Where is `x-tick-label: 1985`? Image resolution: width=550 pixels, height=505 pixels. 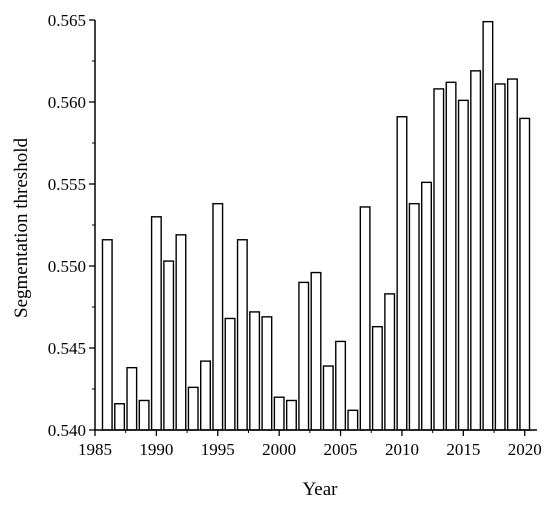 x-tick-label: 1985 is located at coordinates (95, 449).